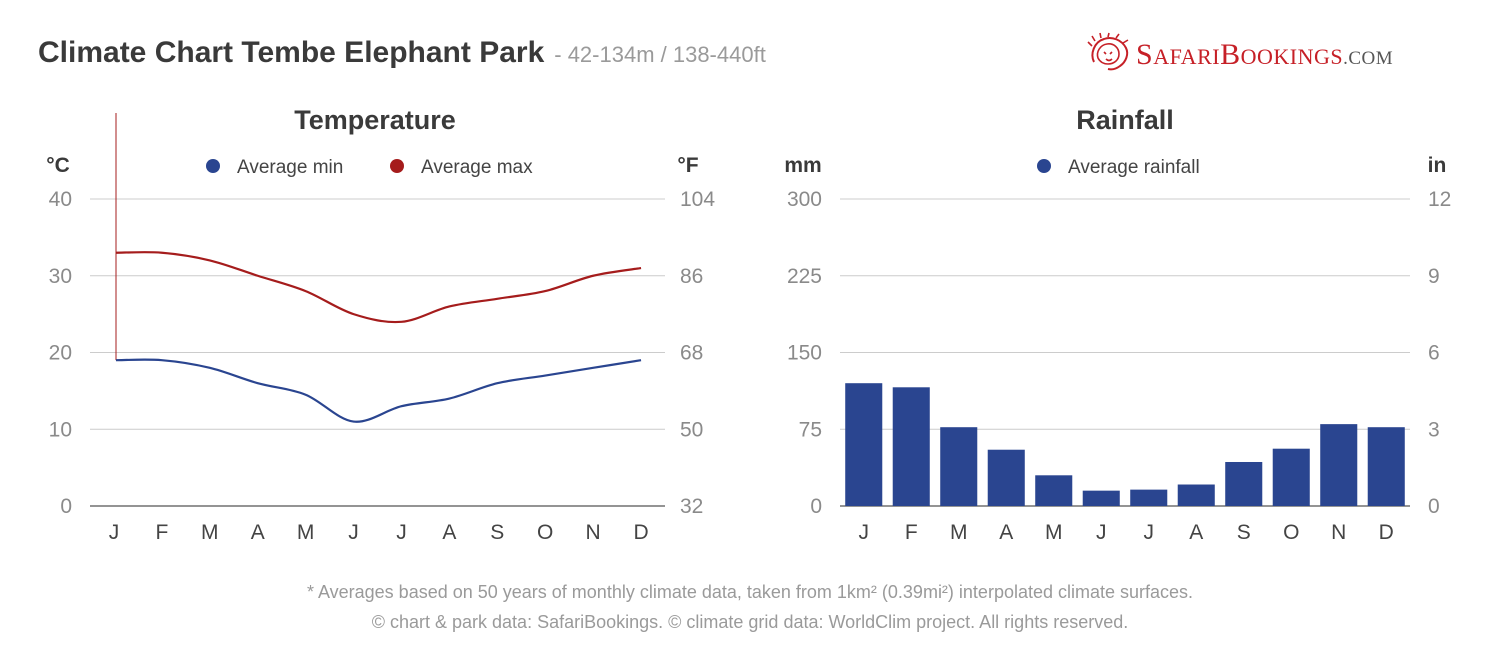  I want to click on temp-y-tick-left: 30, so click(60, 276).